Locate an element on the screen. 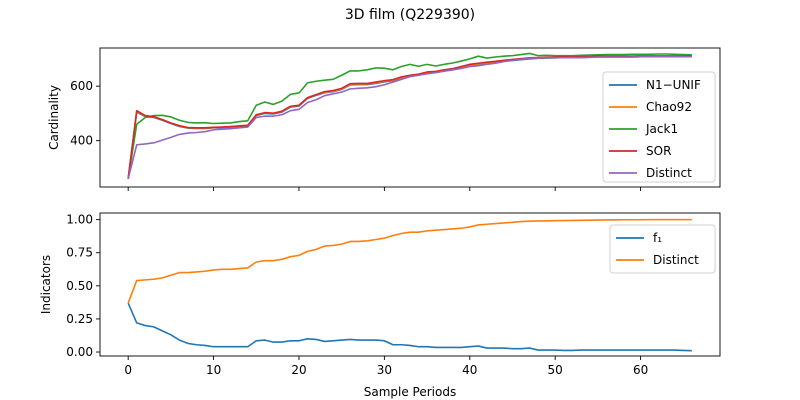  chart-1-x-tick-label: 40 is located at coordinates (469, 370).